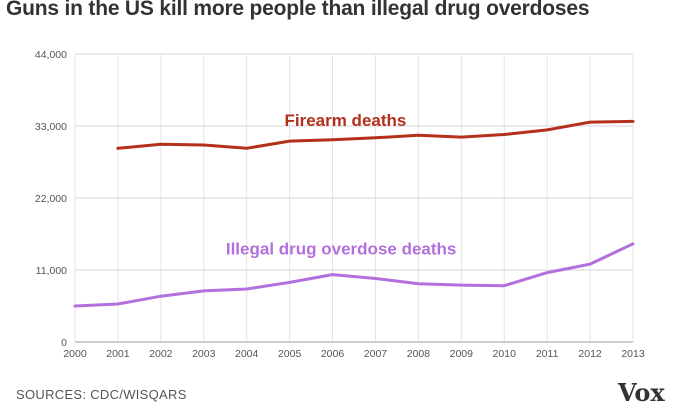 Image resolution: width=680 pixels, height=407 pixels. I want to click on x-tick-label: 2008, so click(419, 354).